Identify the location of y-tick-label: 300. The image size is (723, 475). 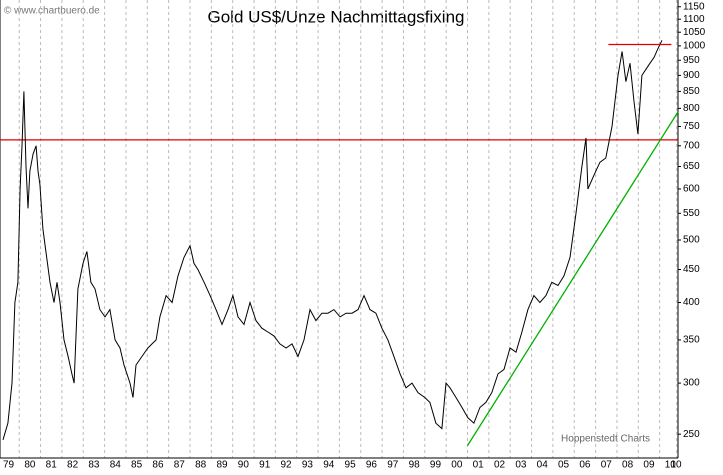
(691, 383).